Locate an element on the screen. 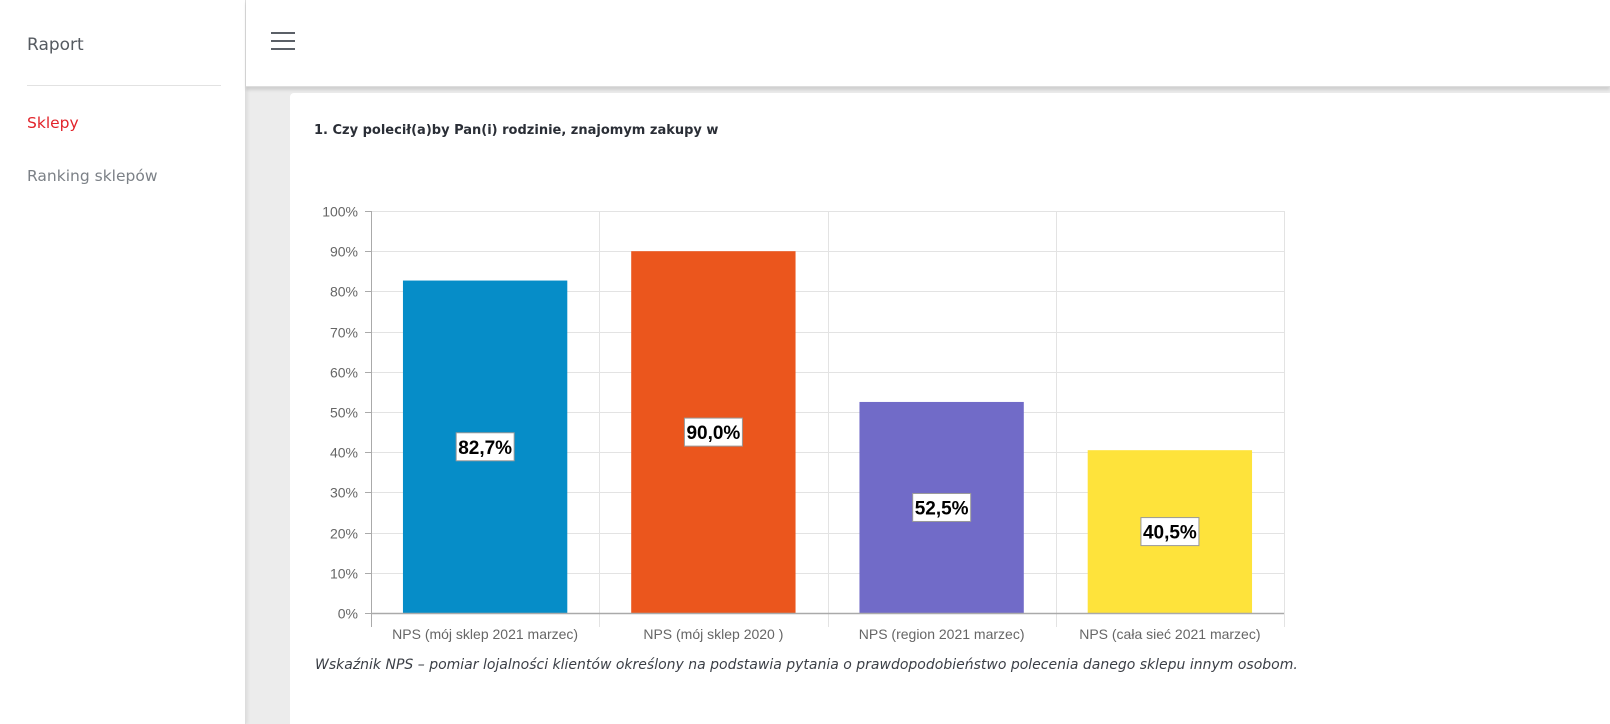 The image size is (1610, 724). y-tick-label: 70% is located at coordinates (344, 333).